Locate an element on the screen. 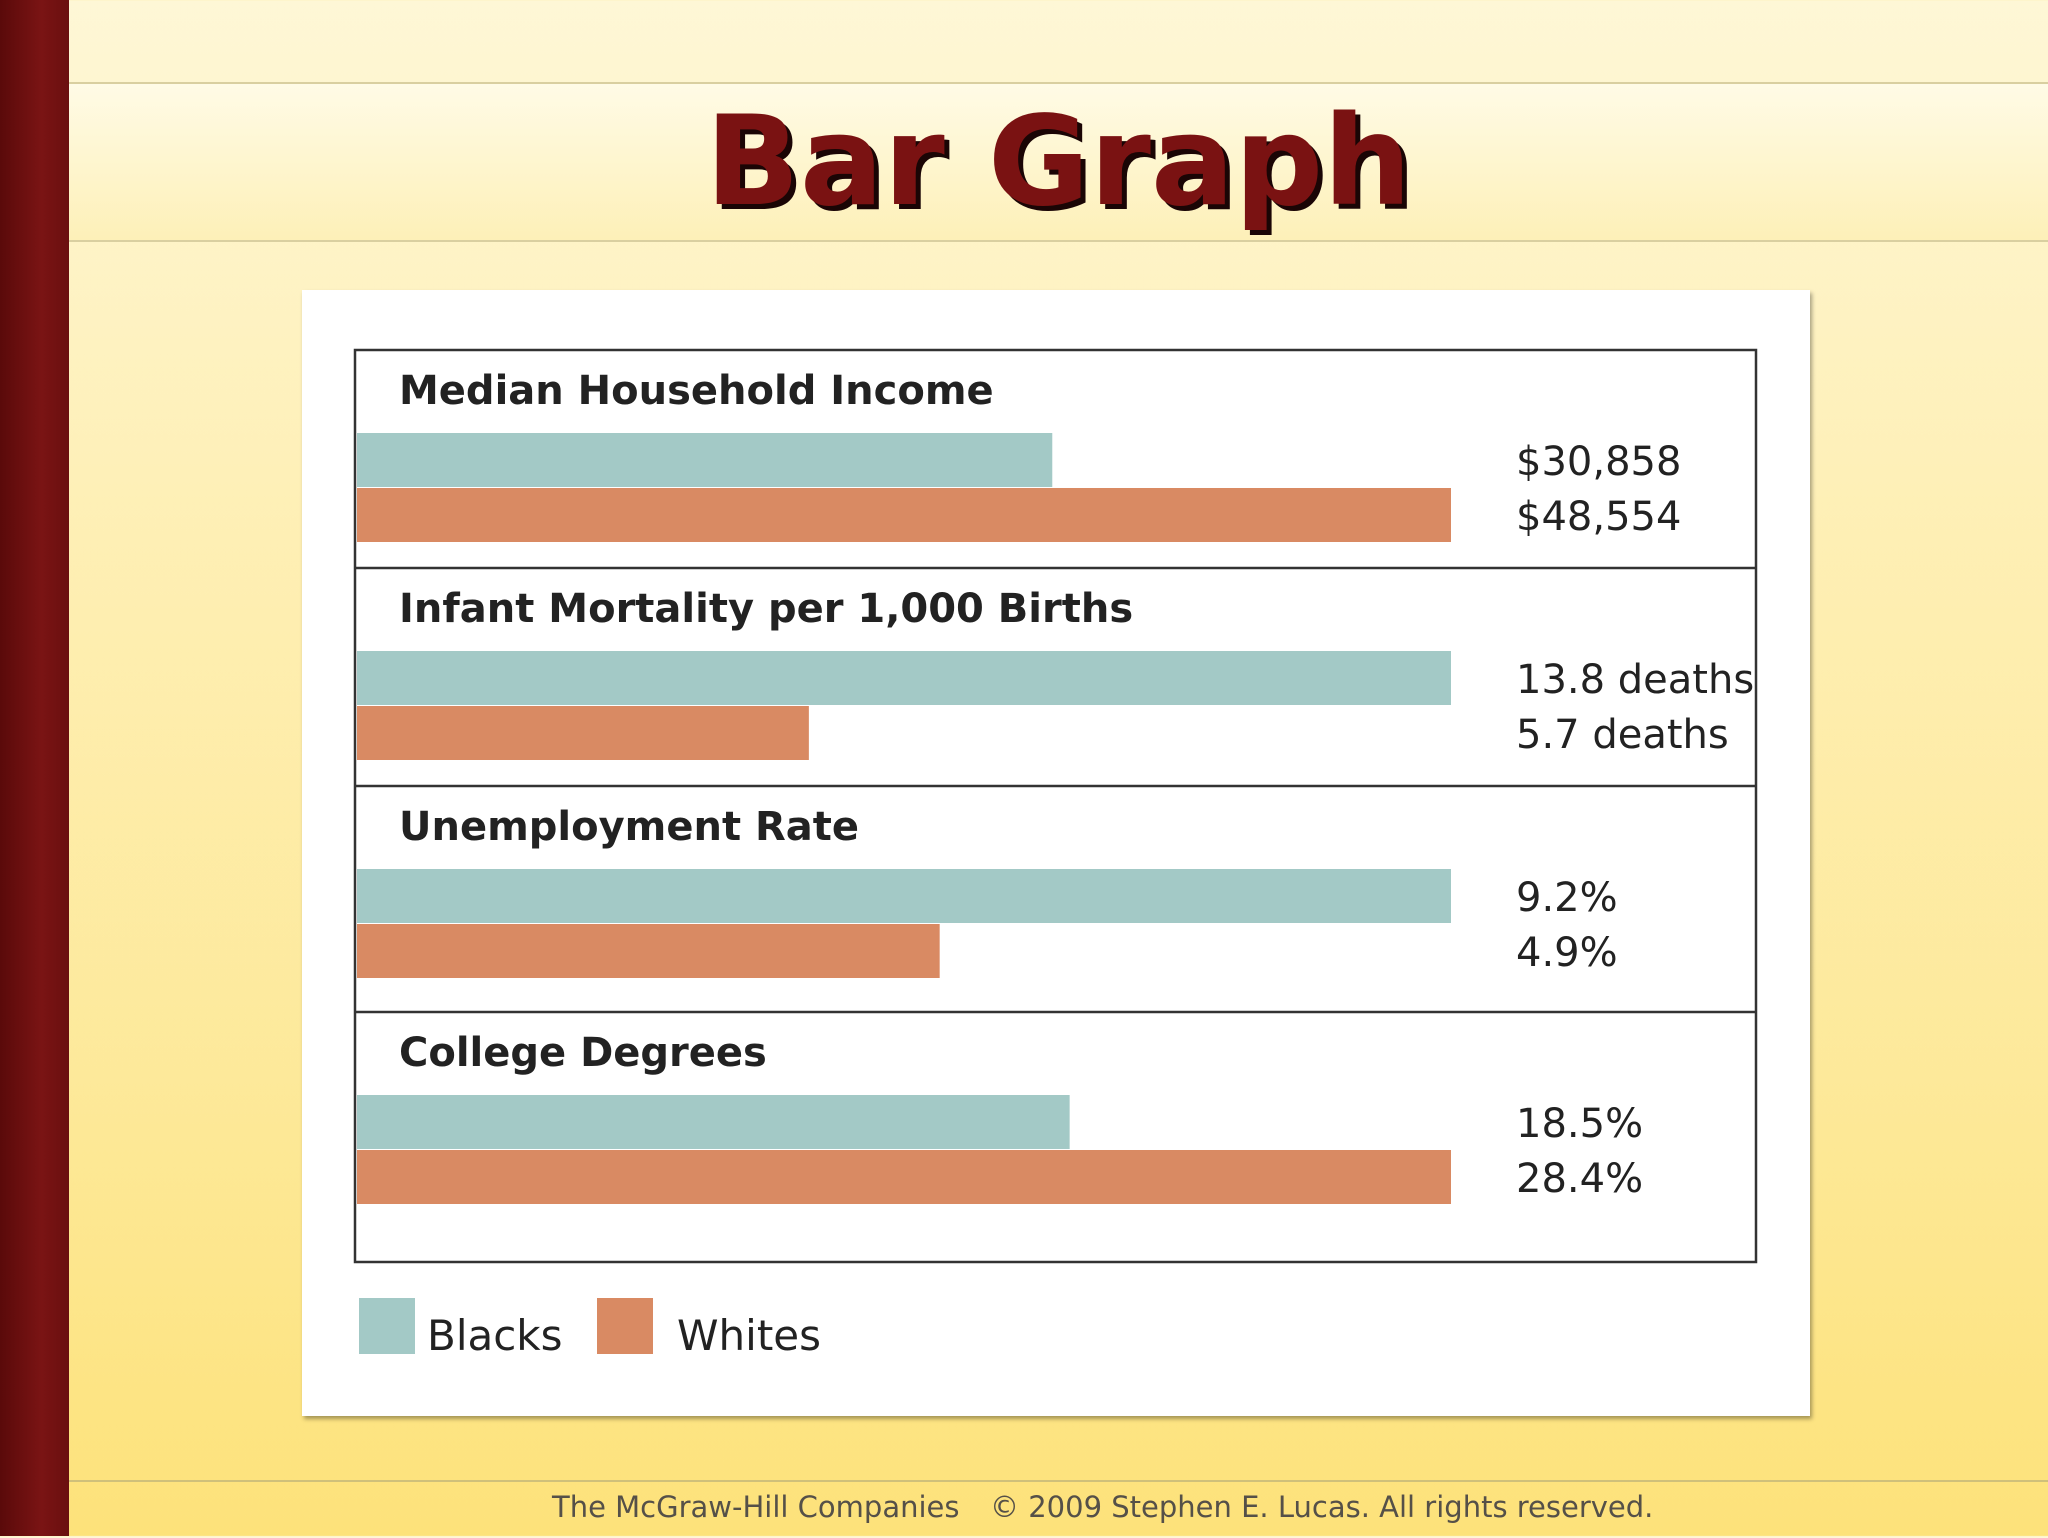  panel-title: Unemployment Rate is located at coordinates (629, 827).